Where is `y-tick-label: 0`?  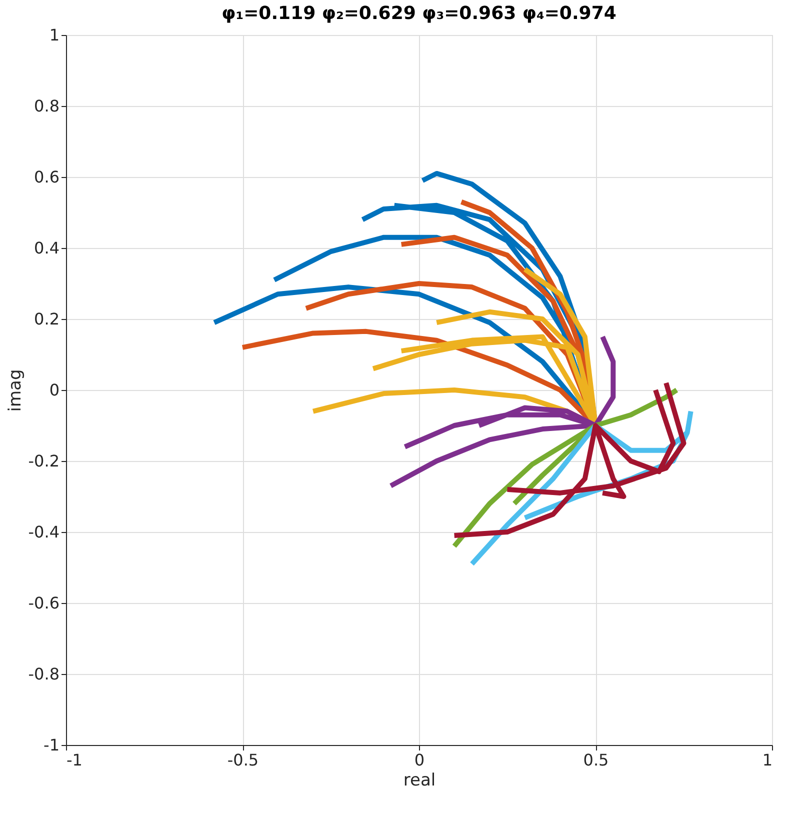 y-tick-label: 0 is located at coordinates (54, 390).